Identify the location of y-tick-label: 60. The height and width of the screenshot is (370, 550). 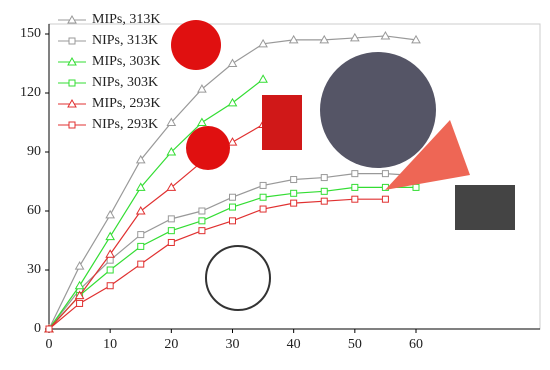
(34, 210).